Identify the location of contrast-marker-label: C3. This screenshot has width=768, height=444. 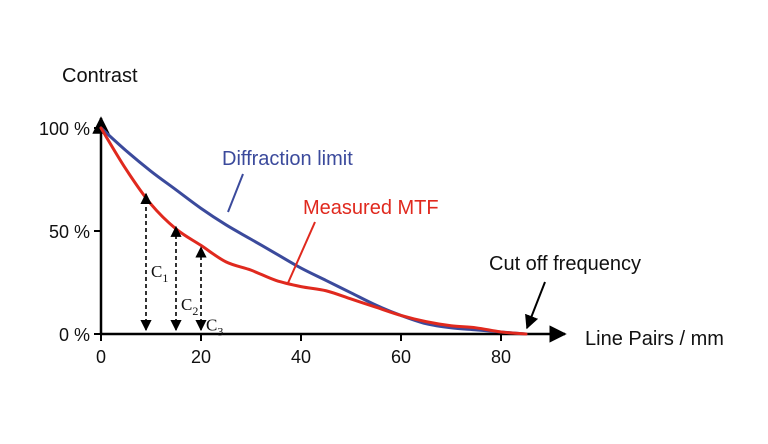
(214, 326).